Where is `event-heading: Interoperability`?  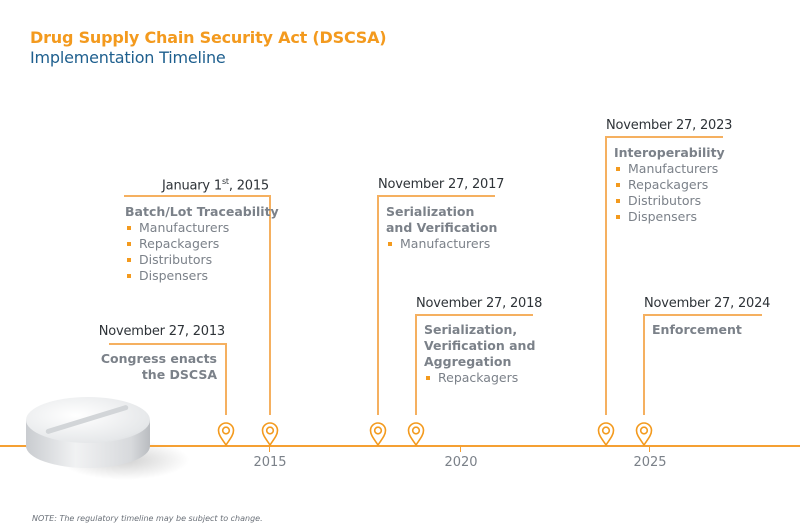 event-heading: Interoperability is located at coordinates (669, 152).